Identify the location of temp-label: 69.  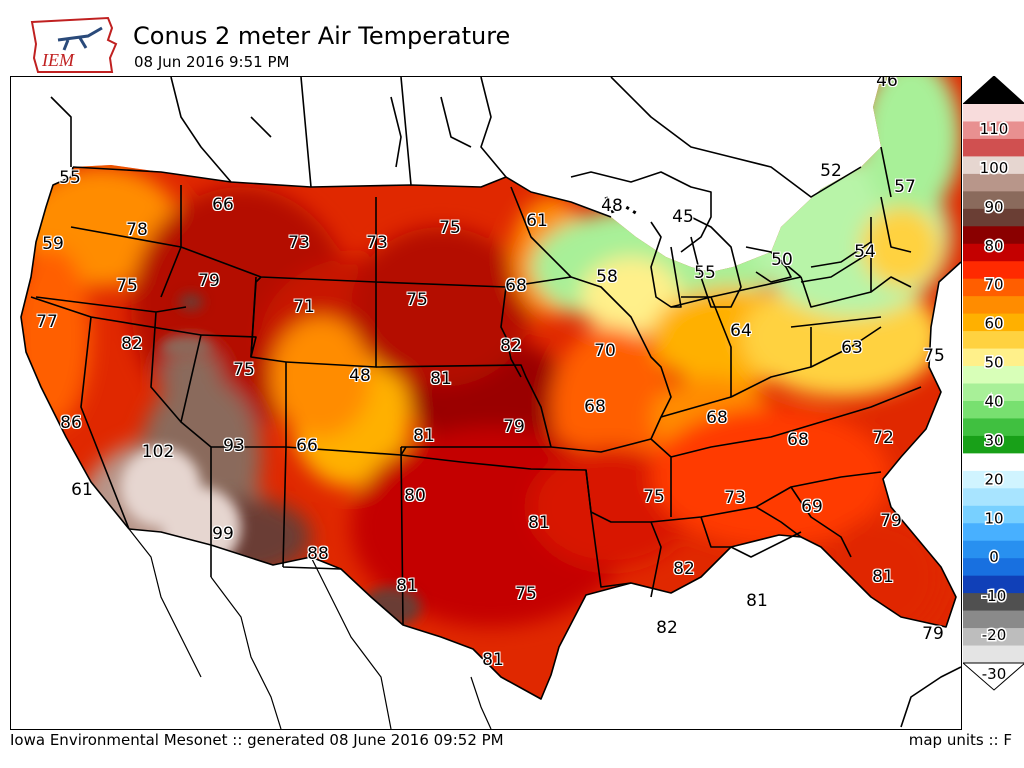
(812, 507).